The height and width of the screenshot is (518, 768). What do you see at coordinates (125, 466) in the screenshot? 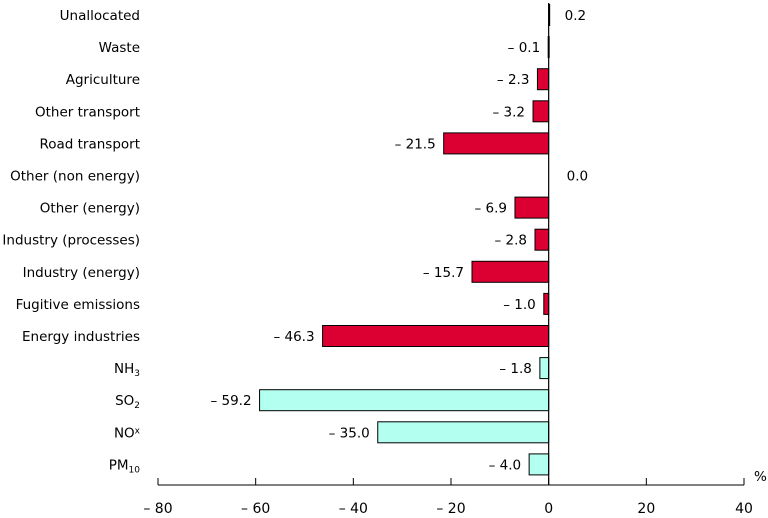
I see `category-label-pm10: PM10` at bounding box center [125, 466].